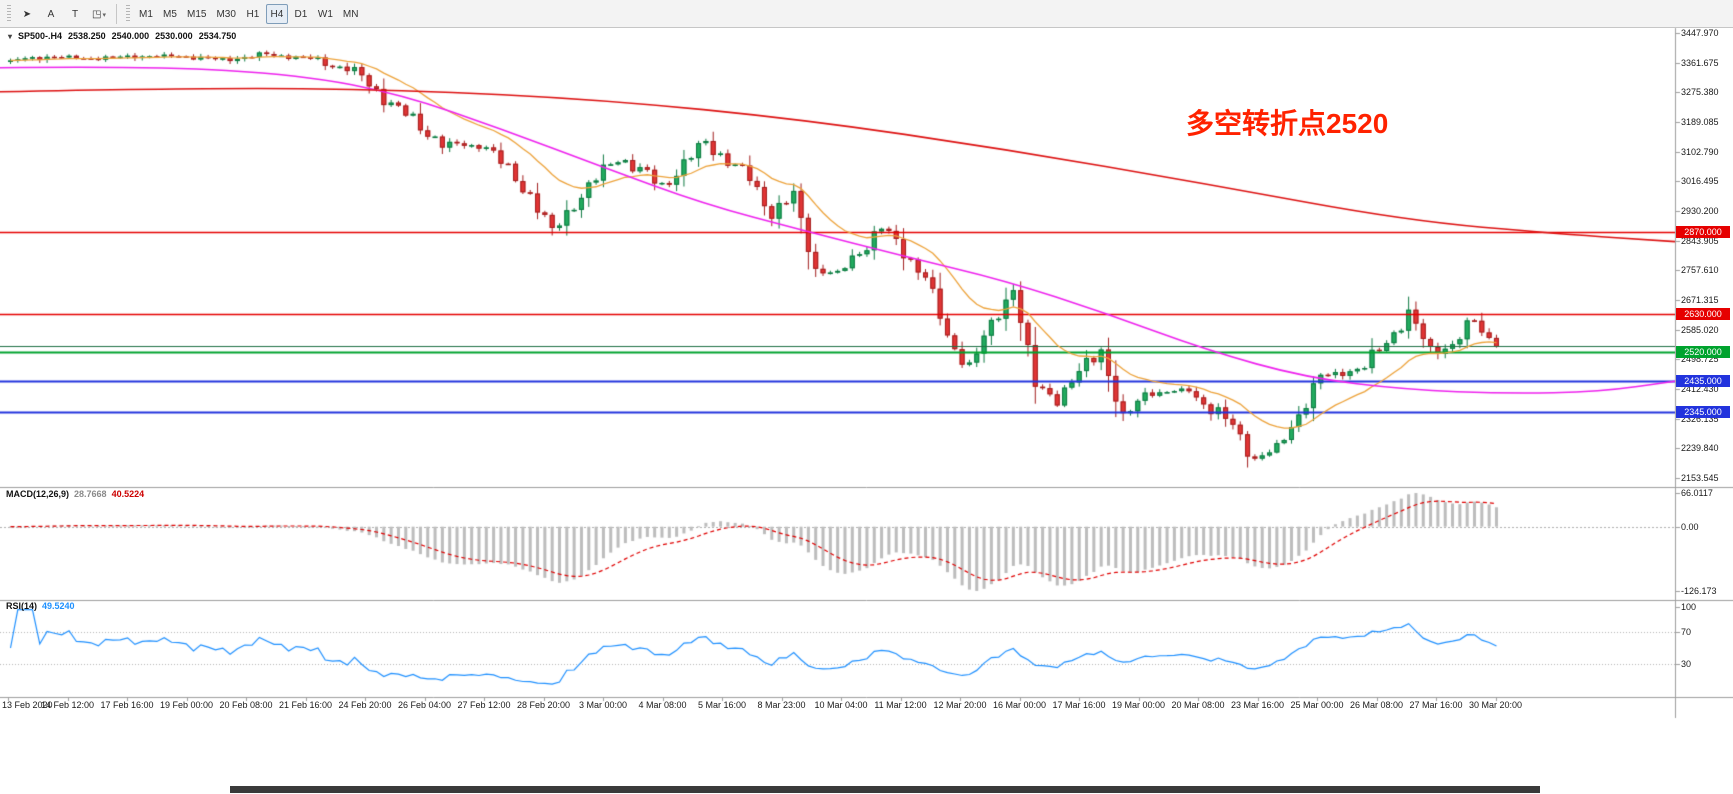  Describe the element at coordinates (960, 705) in the screenshot. I see `time-axis-label: 12 Mar 20:00` at that location.